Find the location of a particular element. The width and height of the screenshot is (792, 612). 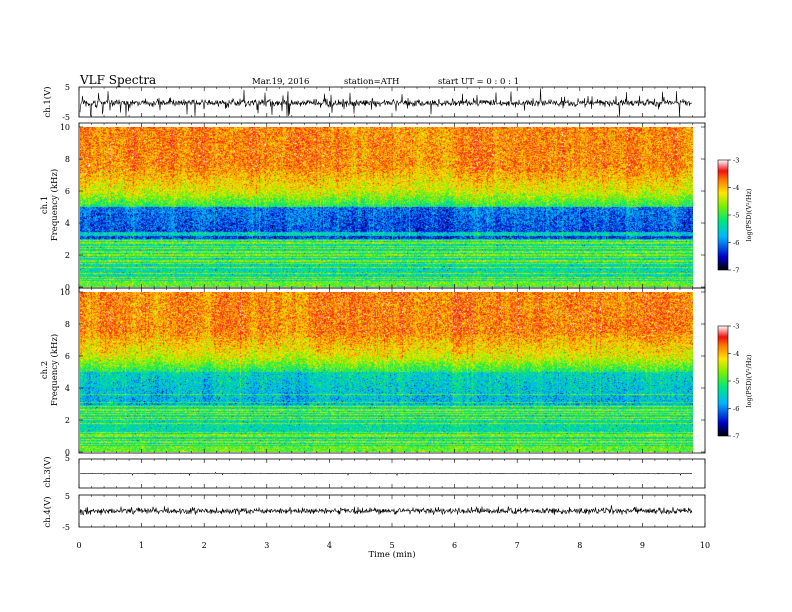

ch1-colorbar: -3 -4 -5 -6 -7 log(PSD)(V²/Hz) is located at coordinates (735, 216).